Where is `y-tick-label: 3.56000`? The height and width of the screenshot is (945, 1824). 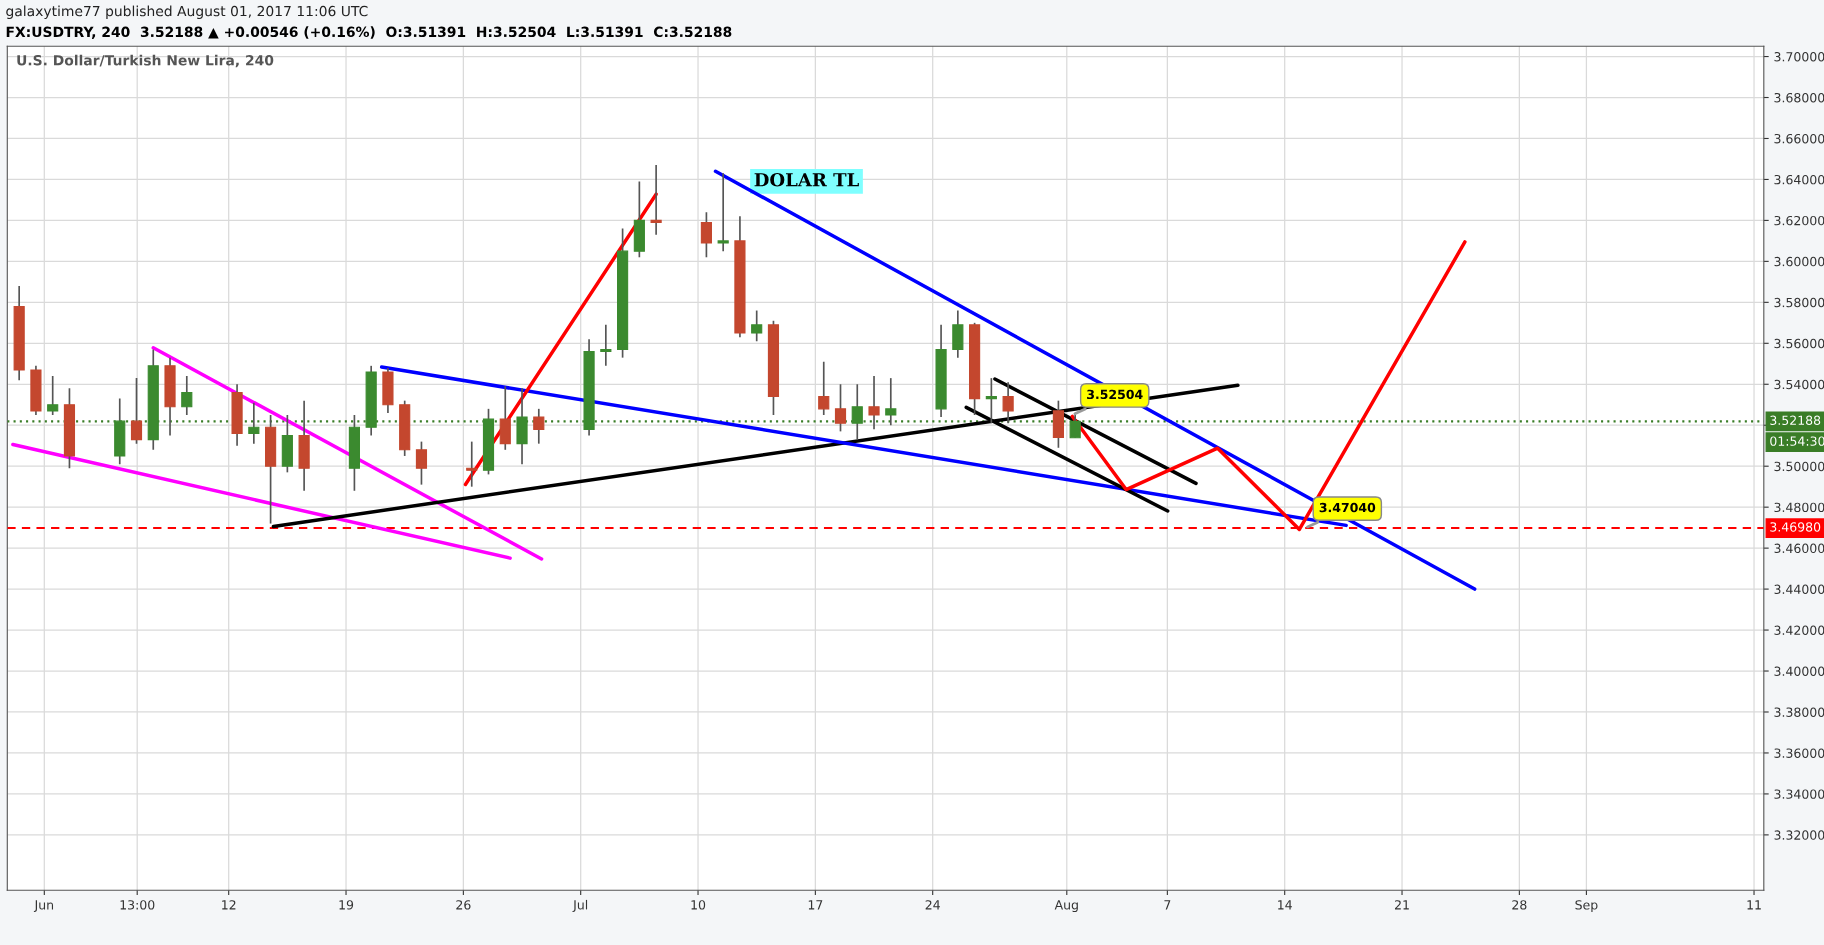
y-tick-label: 3.56000 is located at coordinates (1799, 343).